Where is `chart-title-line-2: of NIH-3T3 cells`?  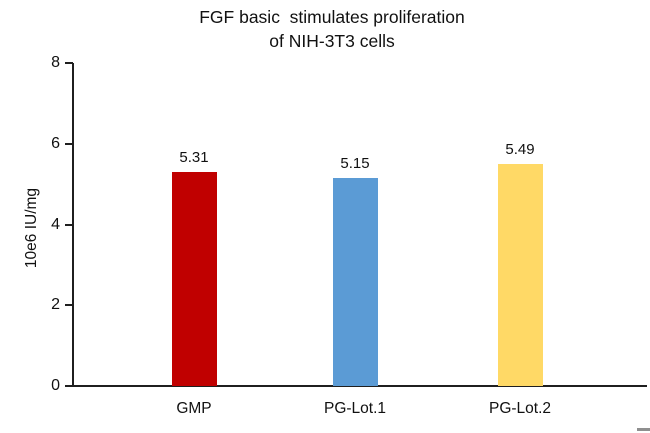 chart-title-line-2: of NIH-3T3 cells is located at coordinates (332, 41).